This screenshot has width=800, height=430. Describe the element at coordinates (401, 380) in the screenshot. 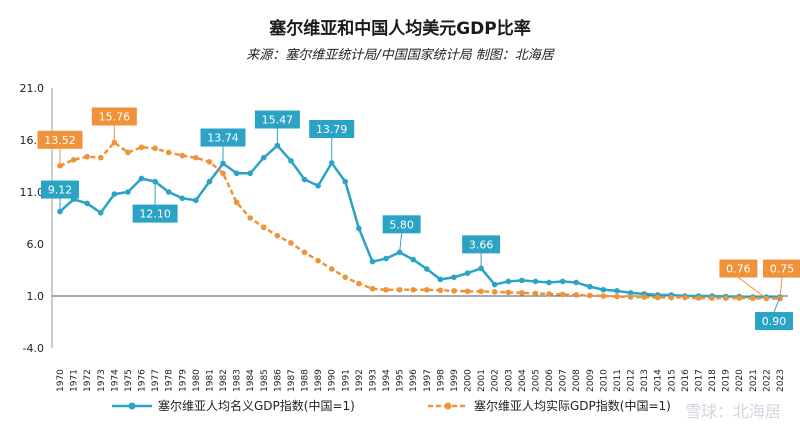

I see `x-tick-label: 1995` at that location.